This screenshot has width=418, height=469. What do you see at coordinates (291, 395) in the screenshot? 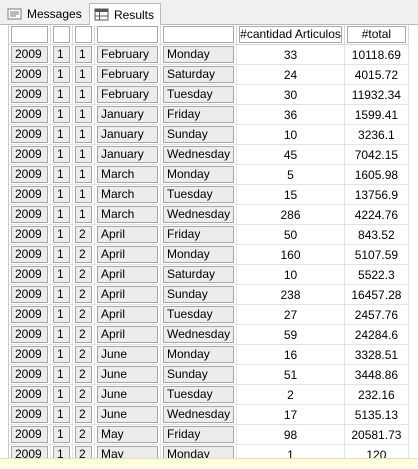
I see `cell-cantidad-articulos: 2` at bounding box center [291, 395].